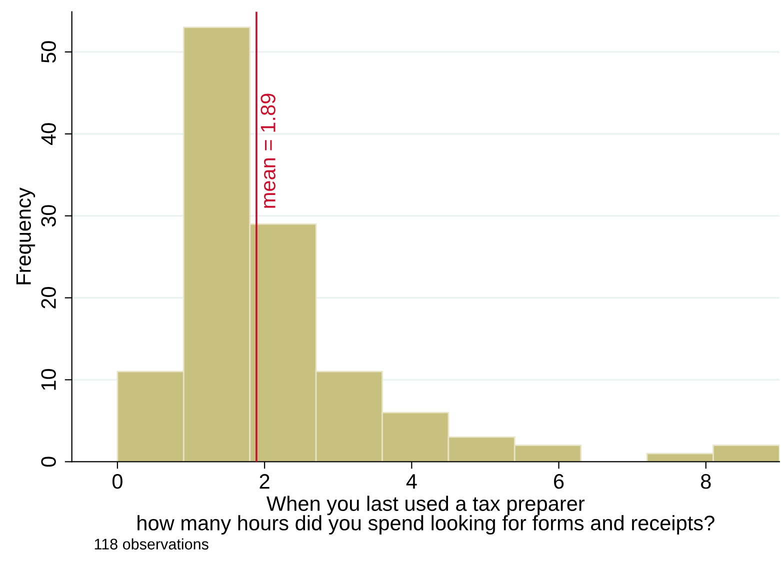  I want to click on y-tick-label: 20, so click(48, 297).